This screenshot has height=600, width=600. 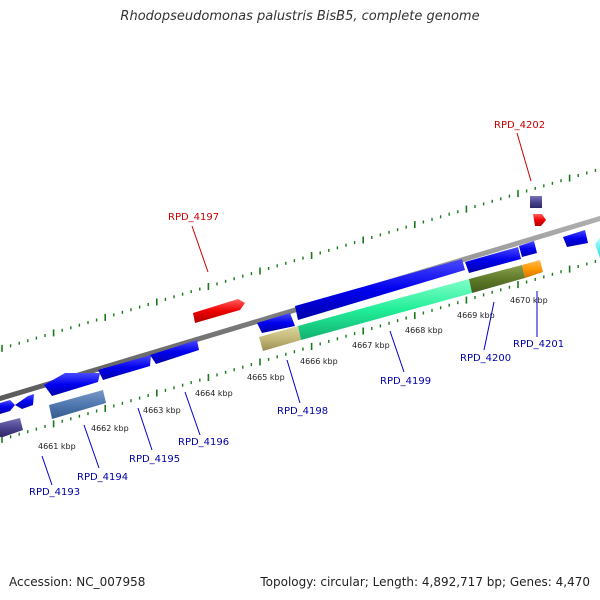 I want to click on plus-strand-genes, so click(x=369, y=259).